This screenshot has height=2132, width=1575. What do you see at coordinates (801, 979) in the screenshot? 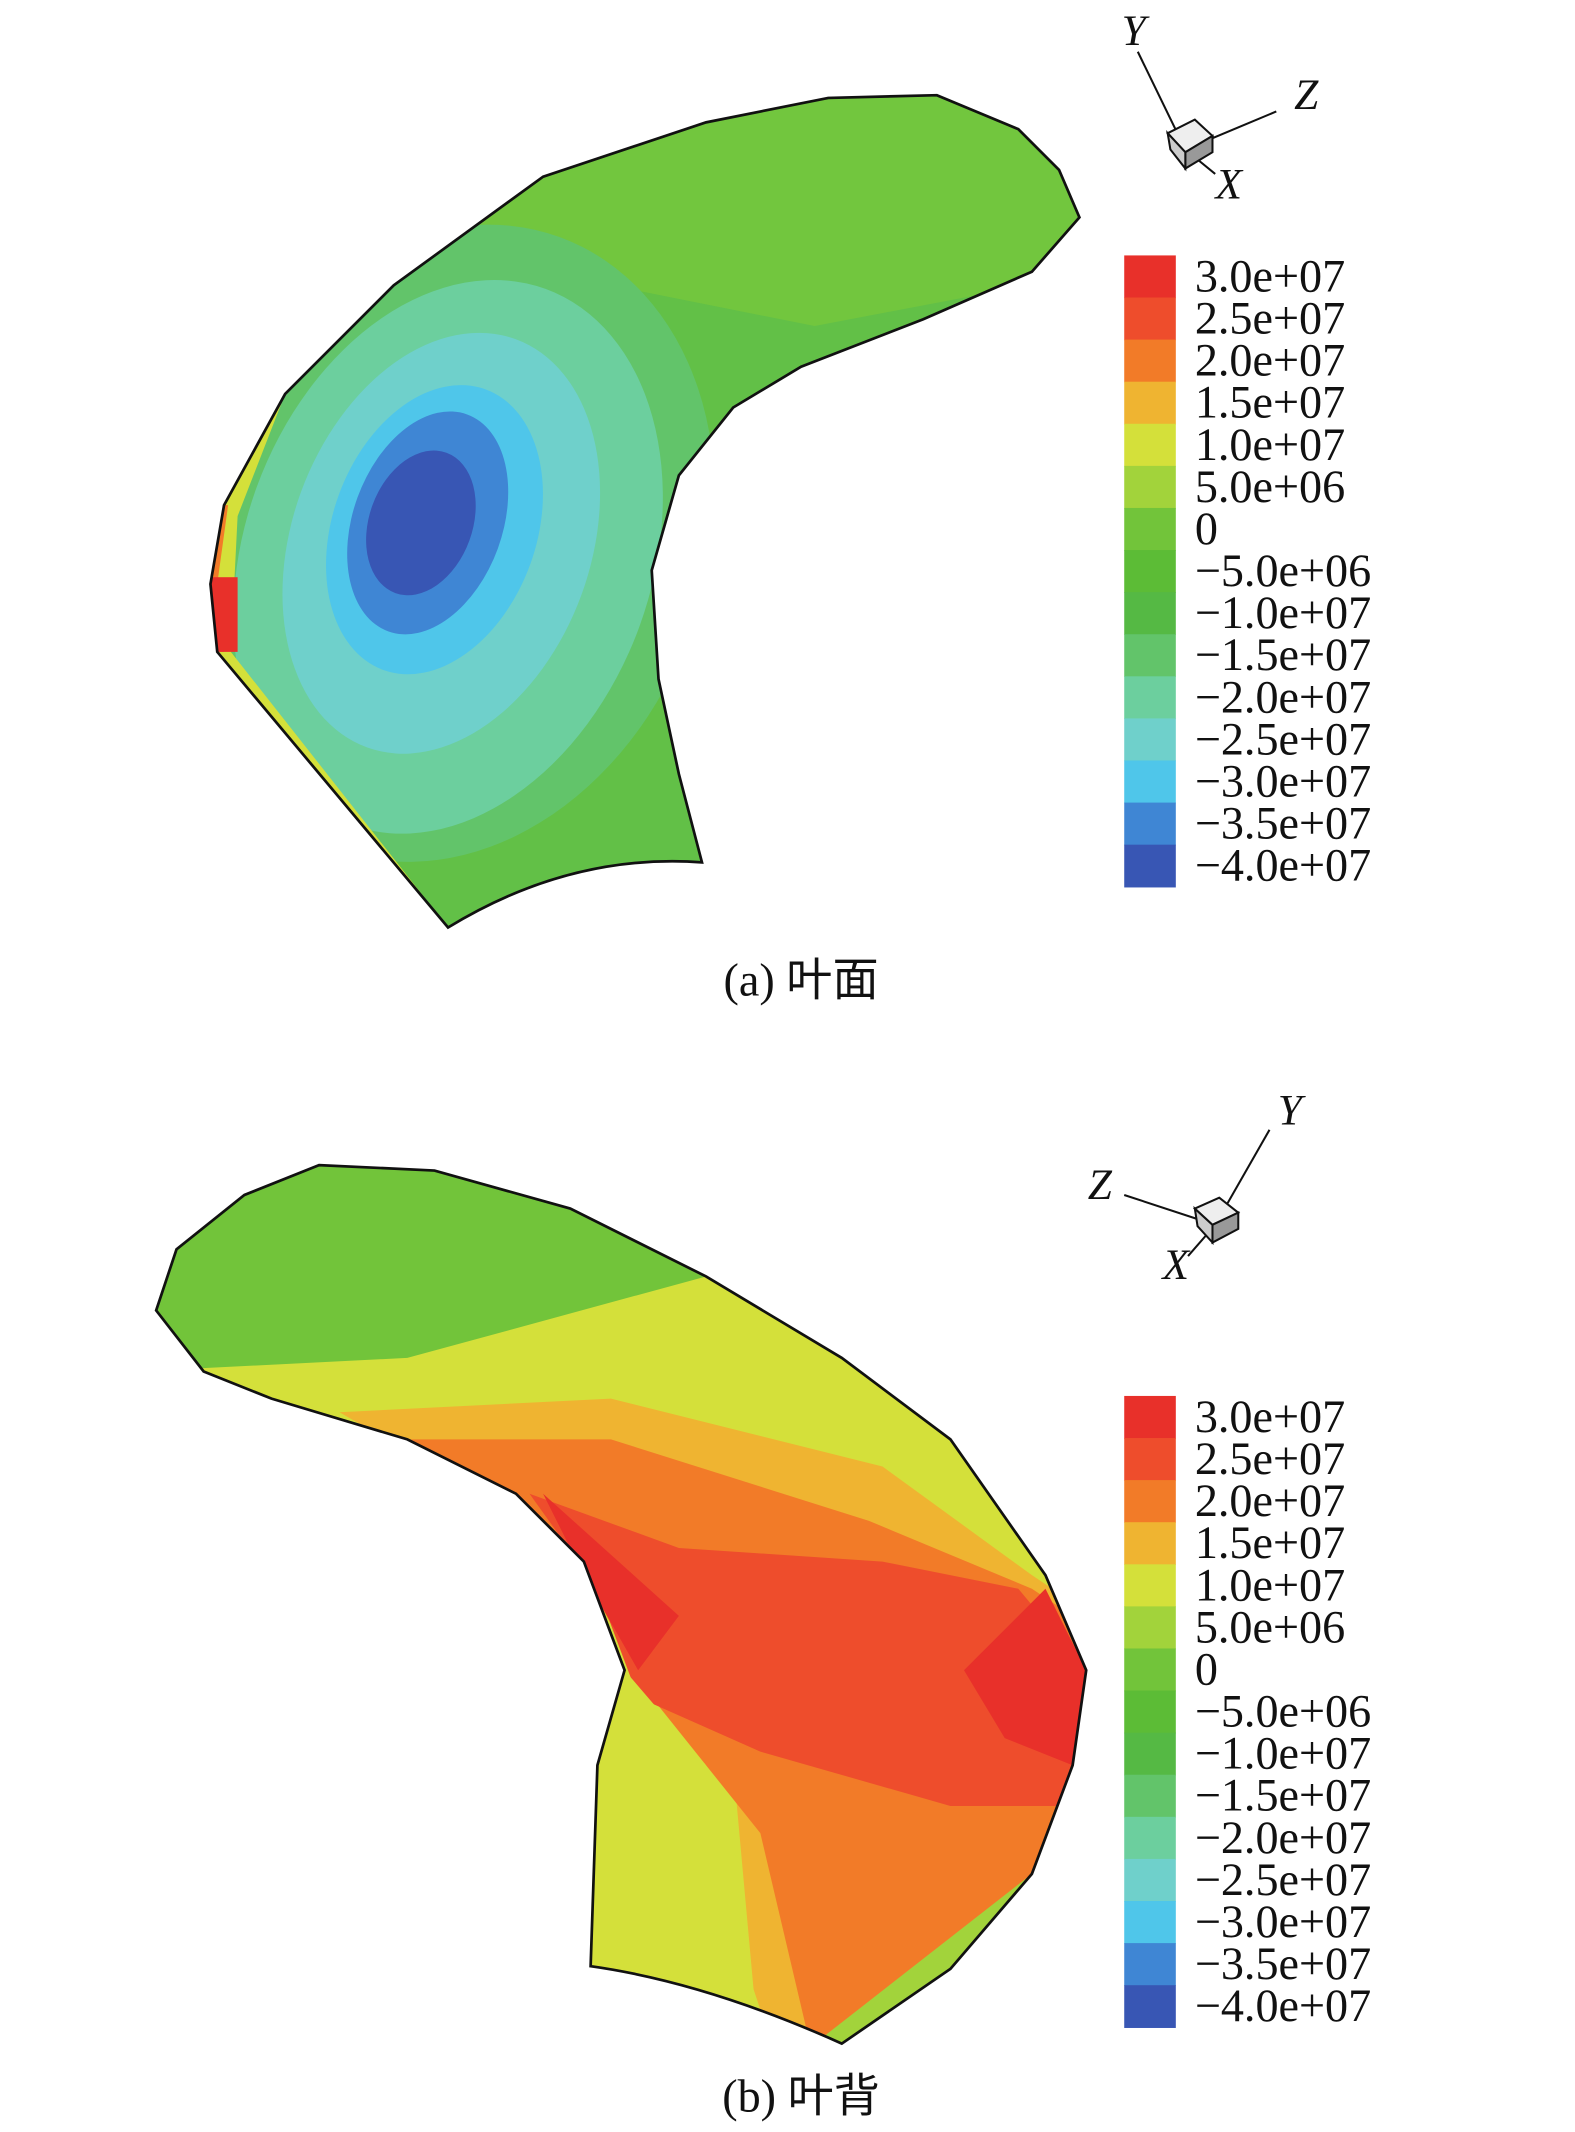
I see `caption: (a) 叶面` at bounding box center [801, 979].